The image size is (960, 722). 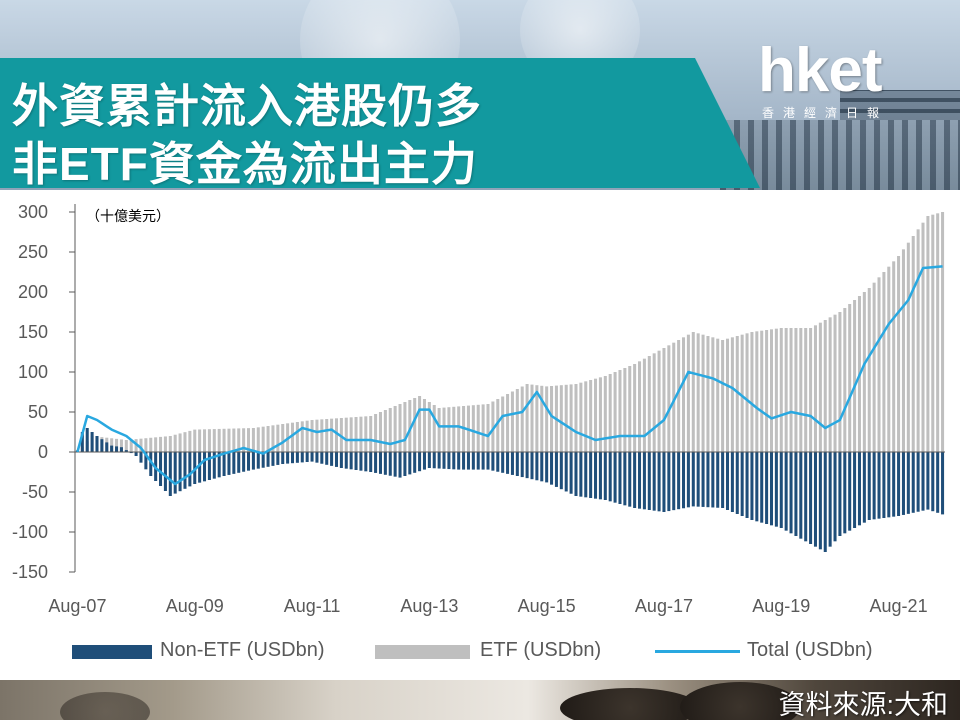 What do you see at coordinates (547, 606) in the screenshot?
I see `x-tick-label: Aug-15` at bounding box center [547, 606].